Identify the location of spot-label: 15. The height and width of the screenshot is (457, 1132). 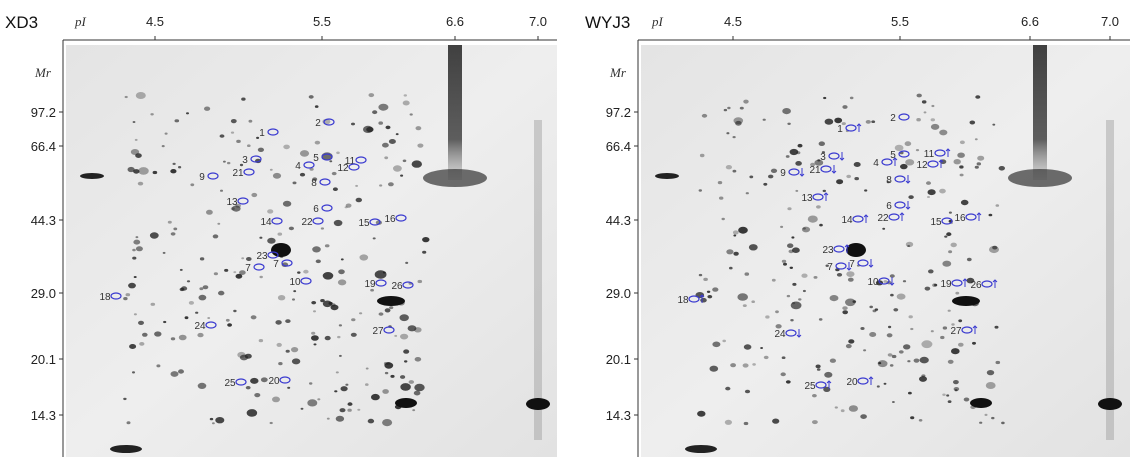
(364, 223).